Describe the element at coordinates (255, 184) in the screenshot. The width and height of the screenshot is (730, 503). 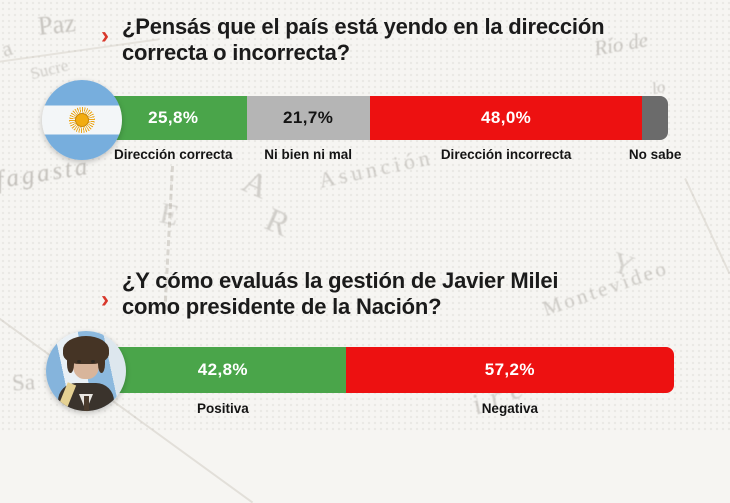
I see `map-place-label: A` at that location.